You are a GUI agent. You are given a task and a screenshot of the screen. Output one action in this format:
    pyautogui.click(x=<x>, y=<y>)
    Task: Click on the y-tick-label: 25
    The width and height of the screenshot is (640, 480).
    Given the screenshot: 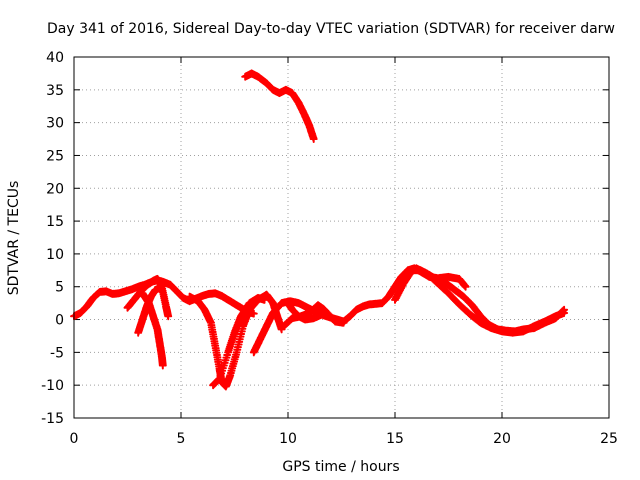 What is the action you would take?
    pyautogui.click(x=55, y=156)
    